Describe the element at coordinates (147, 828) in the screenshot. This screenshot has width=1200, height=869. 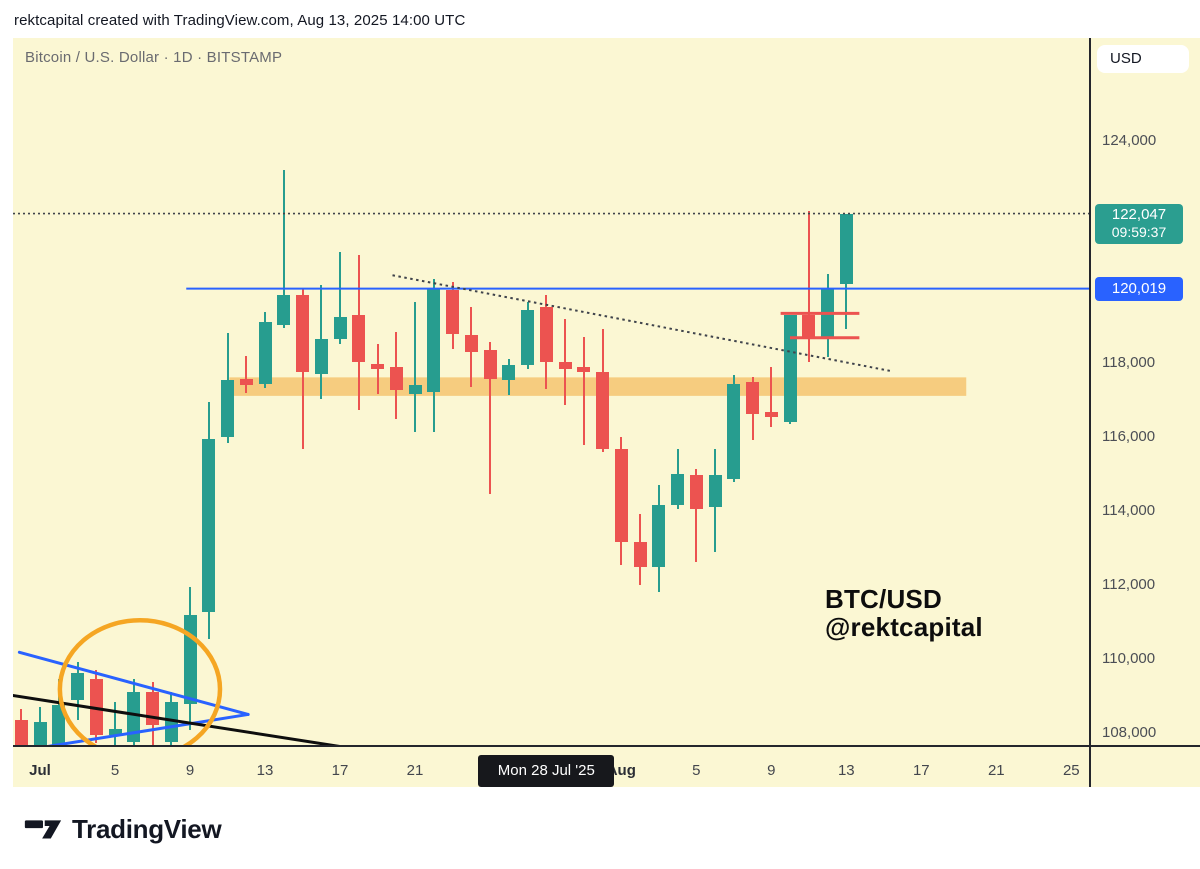
I see `tradingview-logo-text: TradingView` at that location.